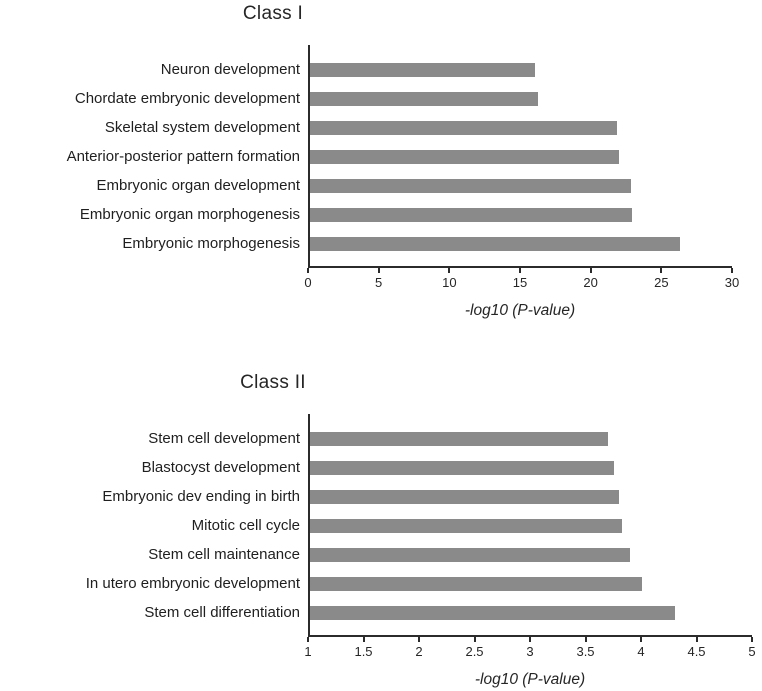  I want to click on category-label: Skeletal system development, so click(202, 127).